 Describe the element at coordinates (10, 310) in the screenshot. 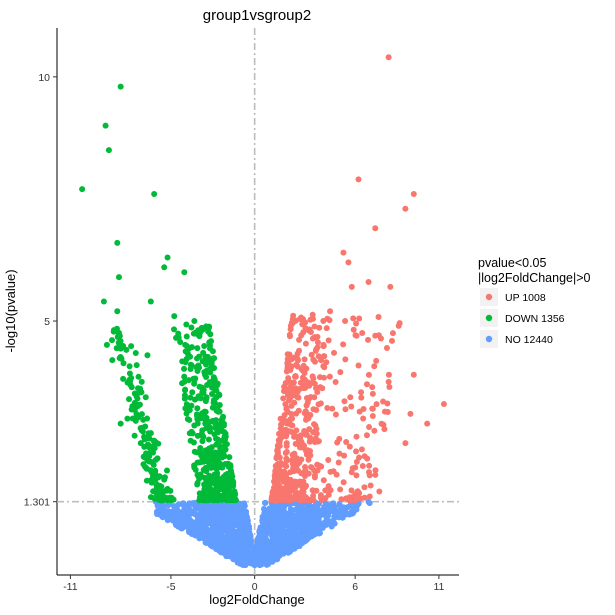

I see `y-axis-title: -log10(pvalue)` at that location.